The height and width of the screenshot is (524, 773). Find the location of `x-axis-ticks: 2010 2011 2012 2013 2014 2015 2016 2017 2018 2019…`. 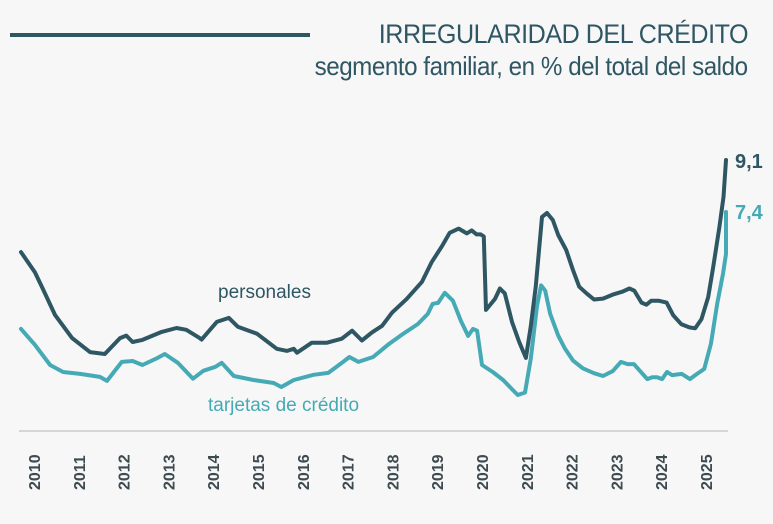

x-axis-ticks: 2010 2011 2012 2013 2014 2015 2016 2017 2018 2019… is located at coordinates (371, 472).